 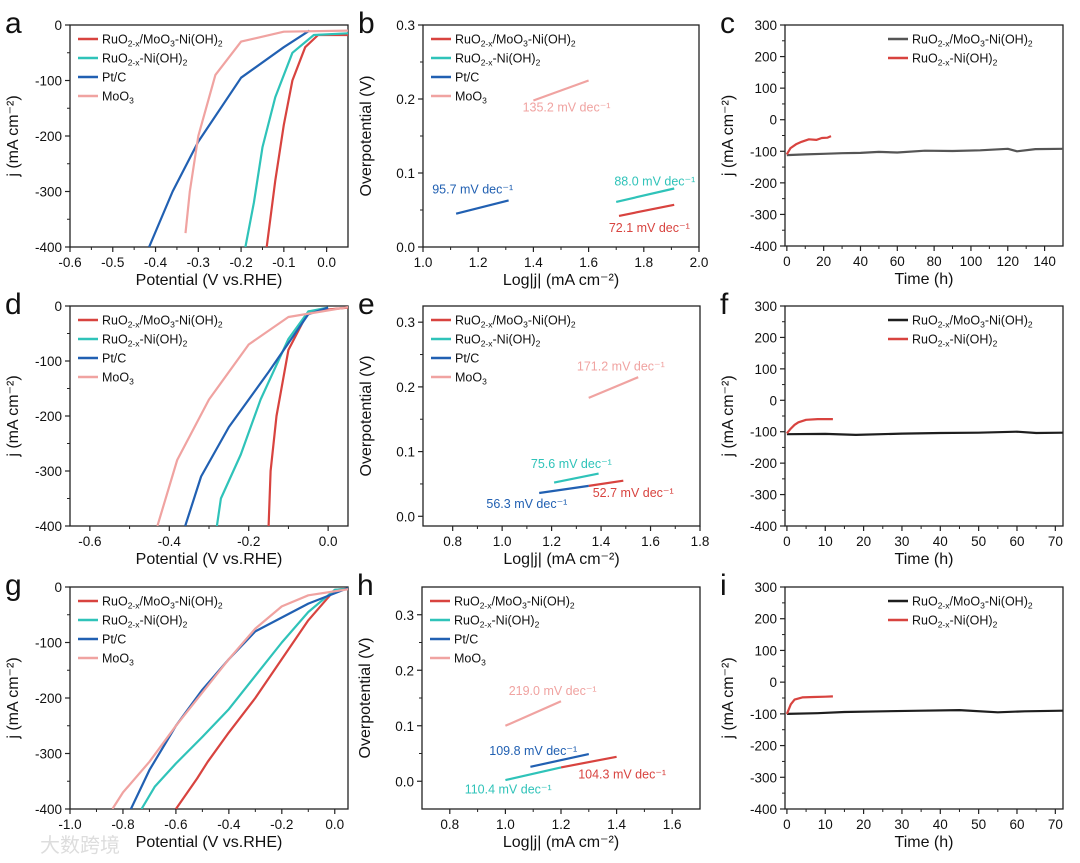 I want to click on x-tick-label: 1.0, so click(x=423, y=262).